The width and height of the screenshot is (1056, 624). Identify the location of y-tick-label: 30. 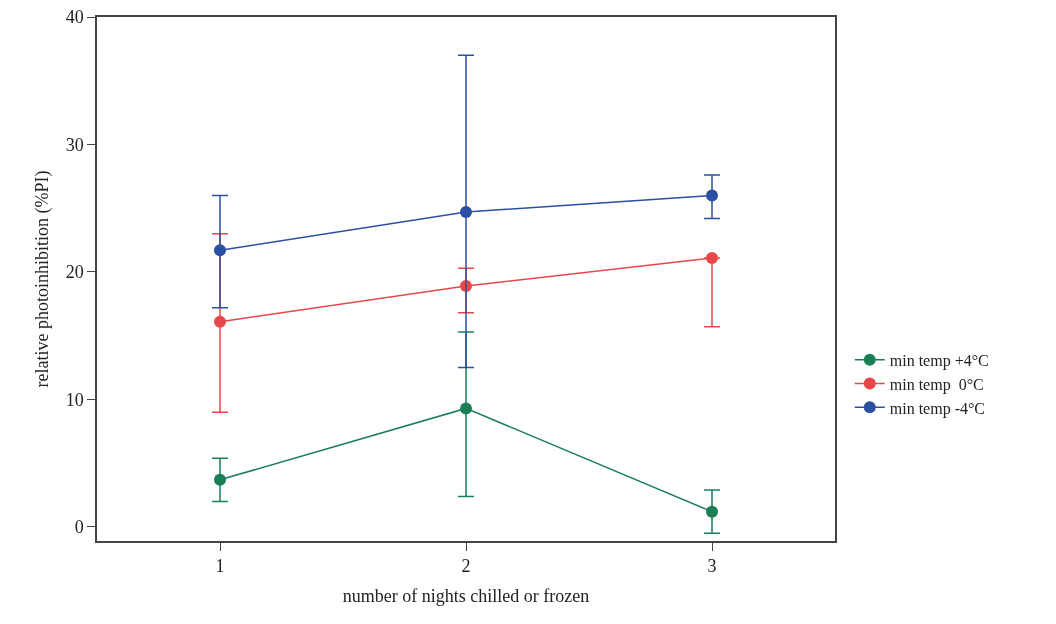
(74, 144).